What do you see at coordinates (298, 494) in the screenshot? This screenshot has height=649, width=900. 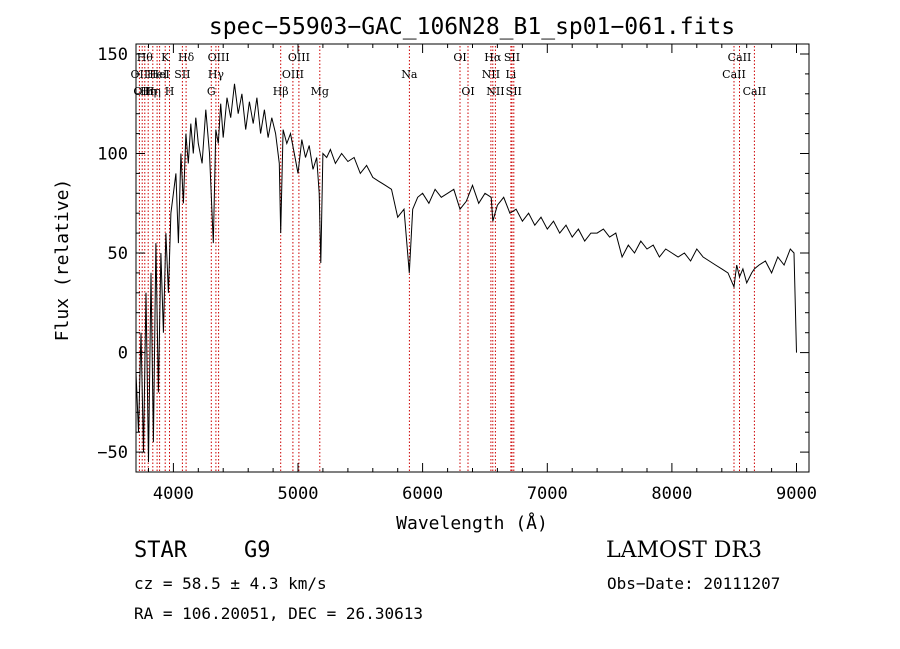 I see `x-tick-label: 5000` at bounding box center [298, 494].